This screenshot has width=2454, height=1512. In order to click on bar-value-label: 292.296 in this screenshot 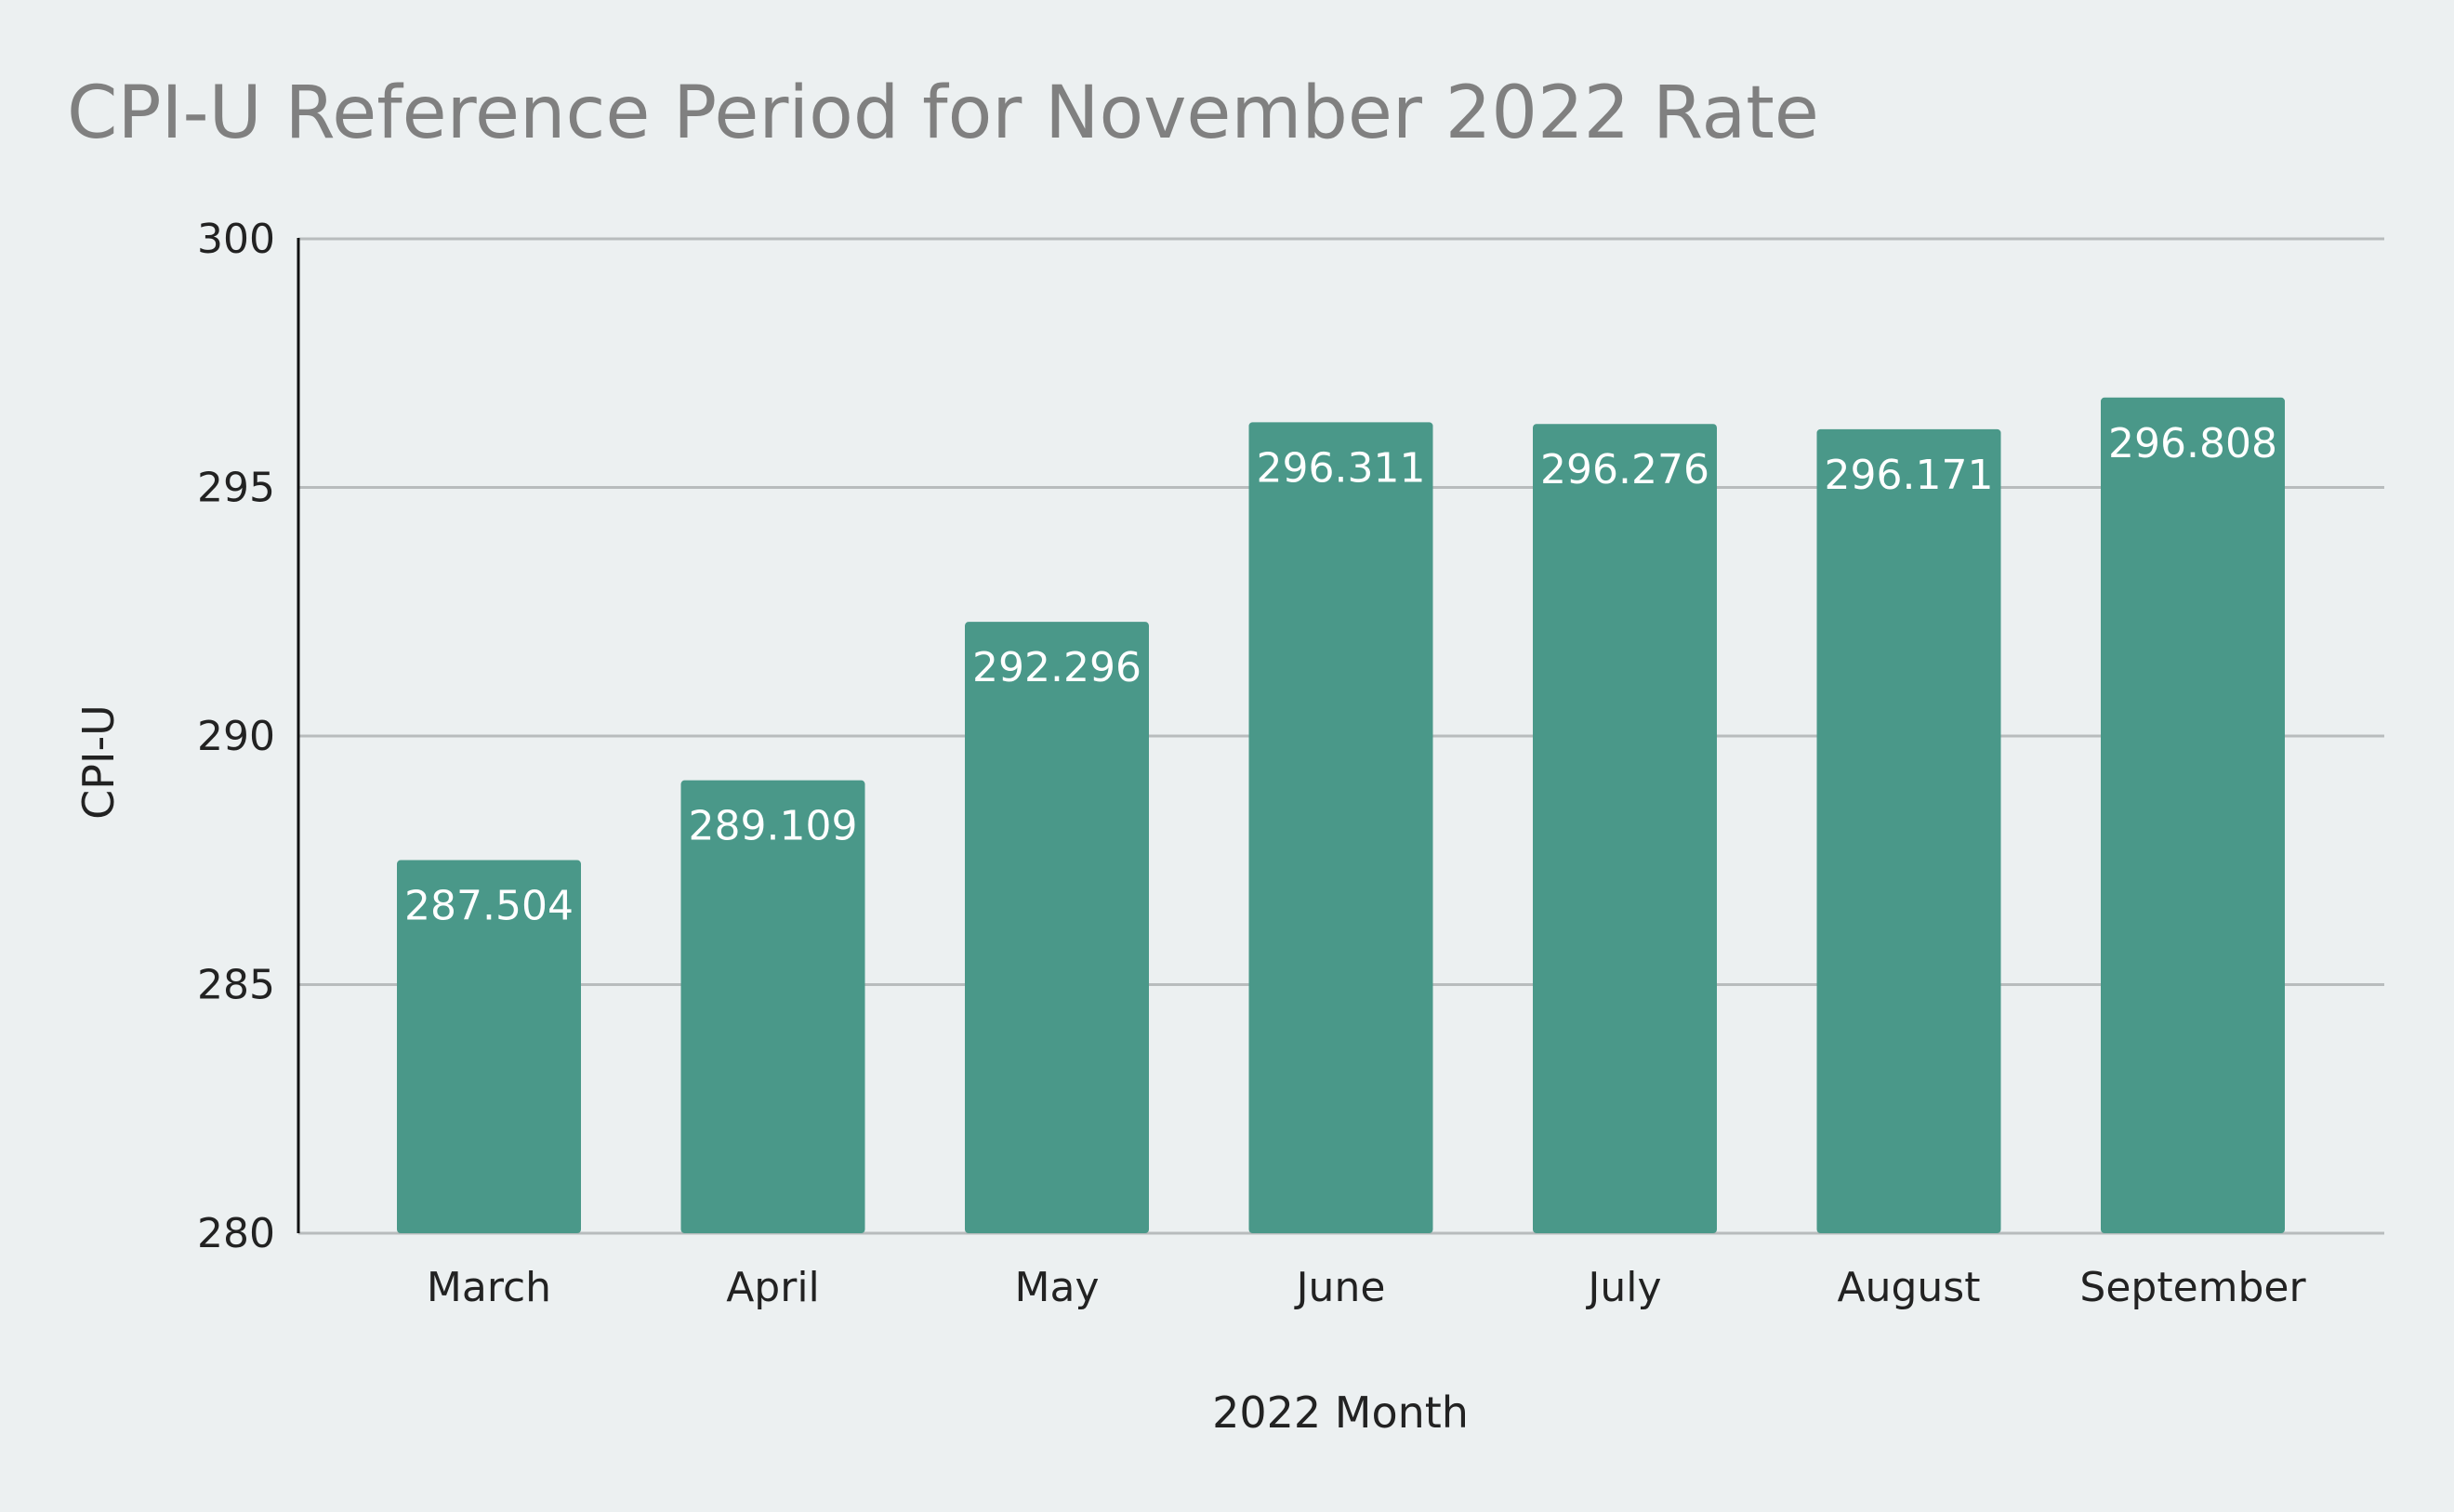, I will do `click(1056, 667)`.